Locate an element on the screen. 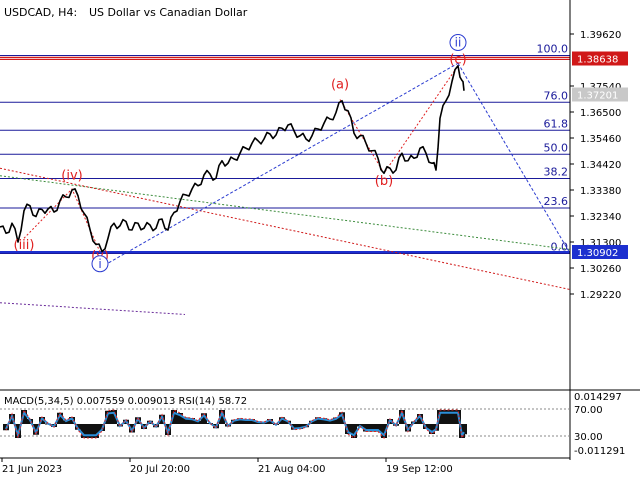 This screenshot has height=480, width=640. resistance-price-tag-bg is located at coordinates (600, 58).